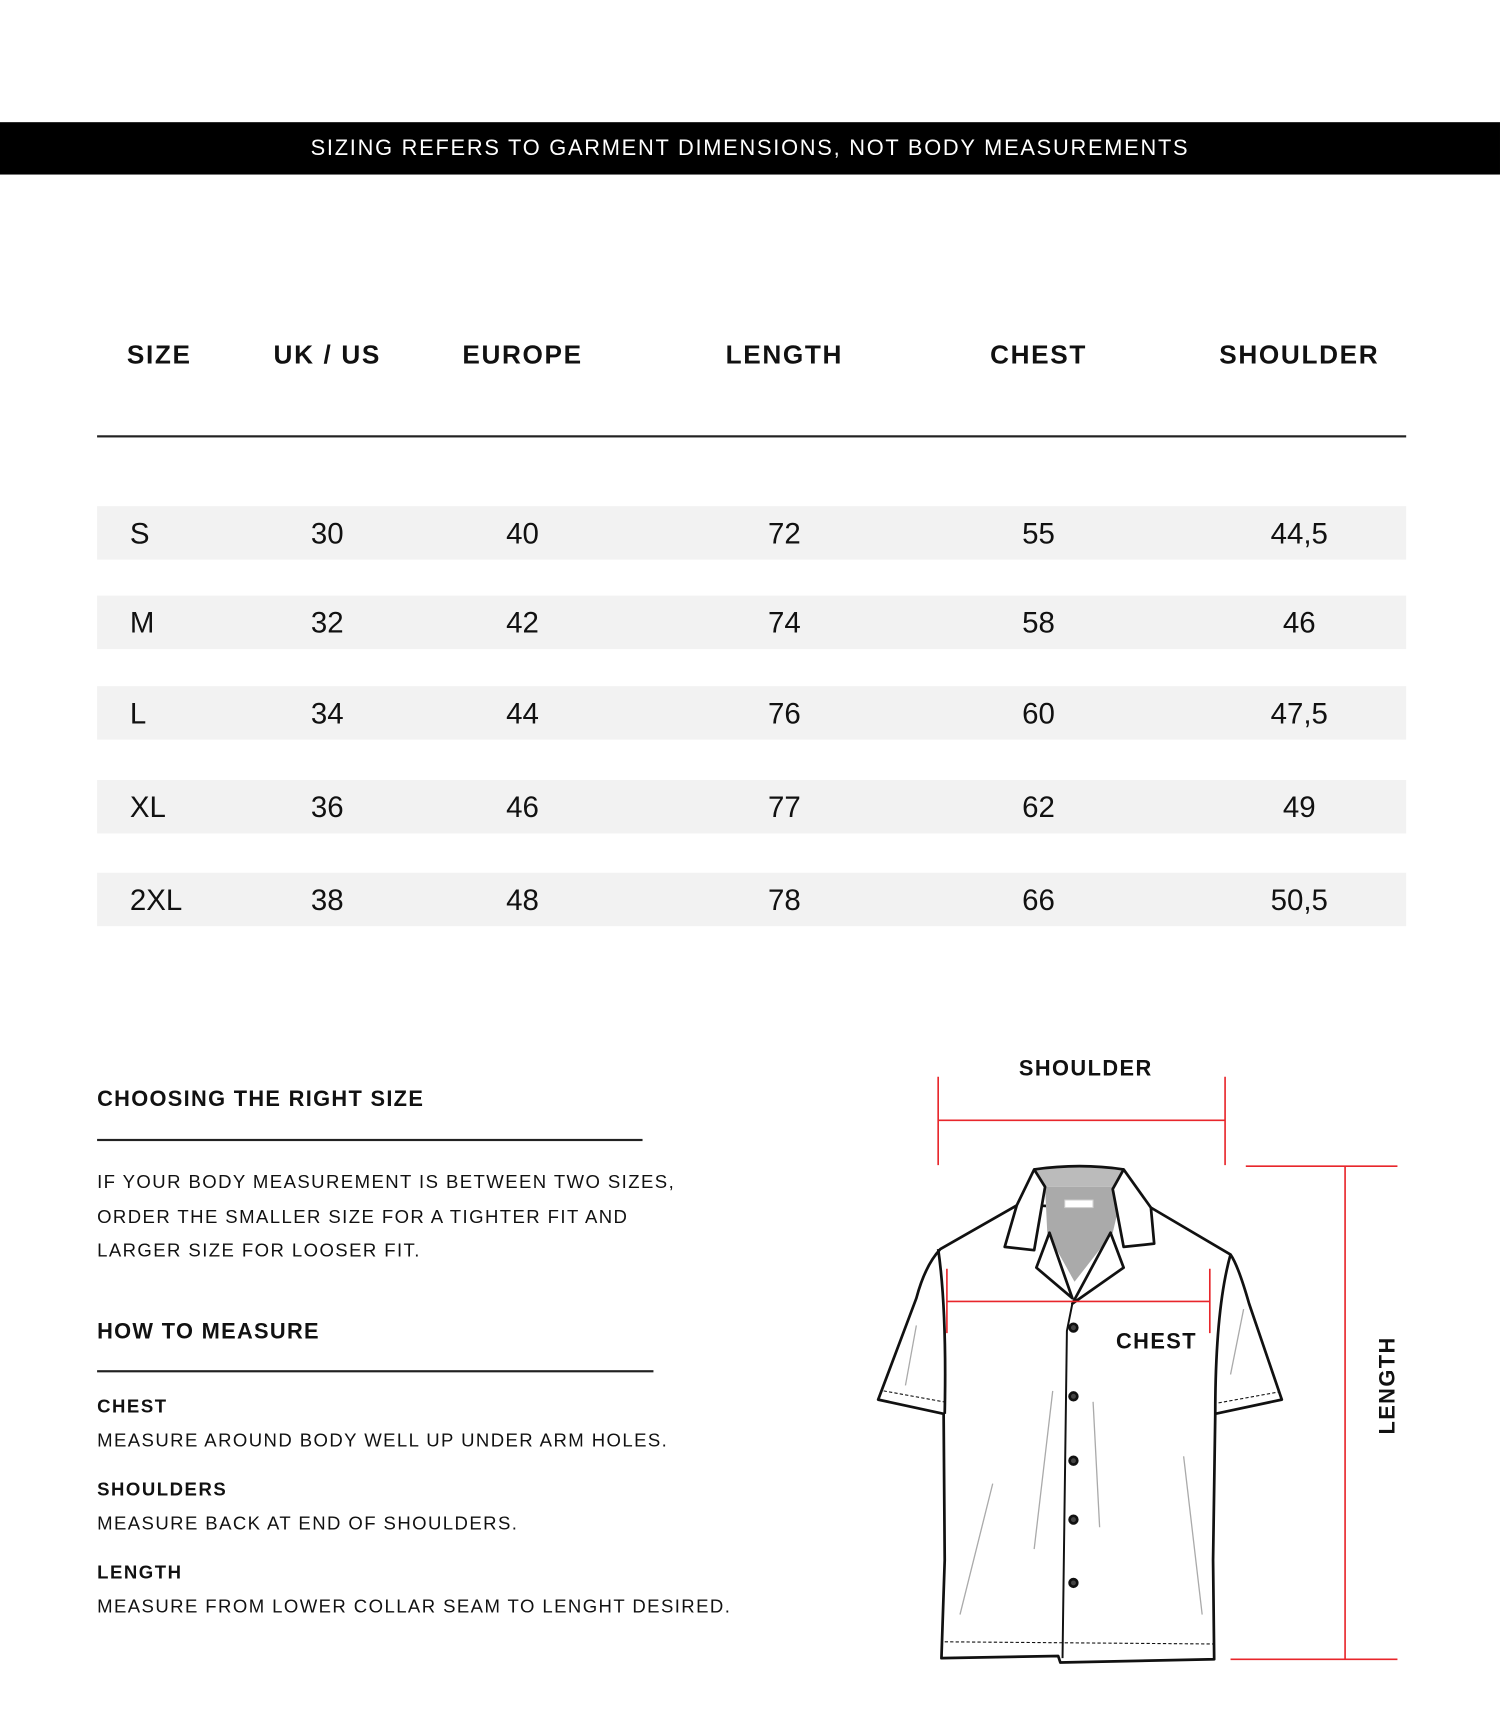 The height and width of the screenshot is (1710, 1500). Describe the element at coordinates (147, 807) in the screenshot. I see `table-cell-size: XL` at that location.